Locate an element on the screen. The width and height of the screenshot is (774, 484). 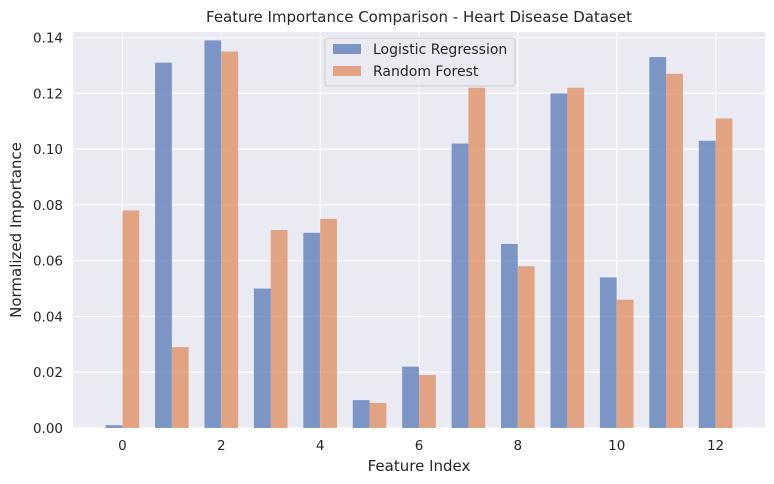
x-tick-label: 10 is located at coordinates (616, 446).